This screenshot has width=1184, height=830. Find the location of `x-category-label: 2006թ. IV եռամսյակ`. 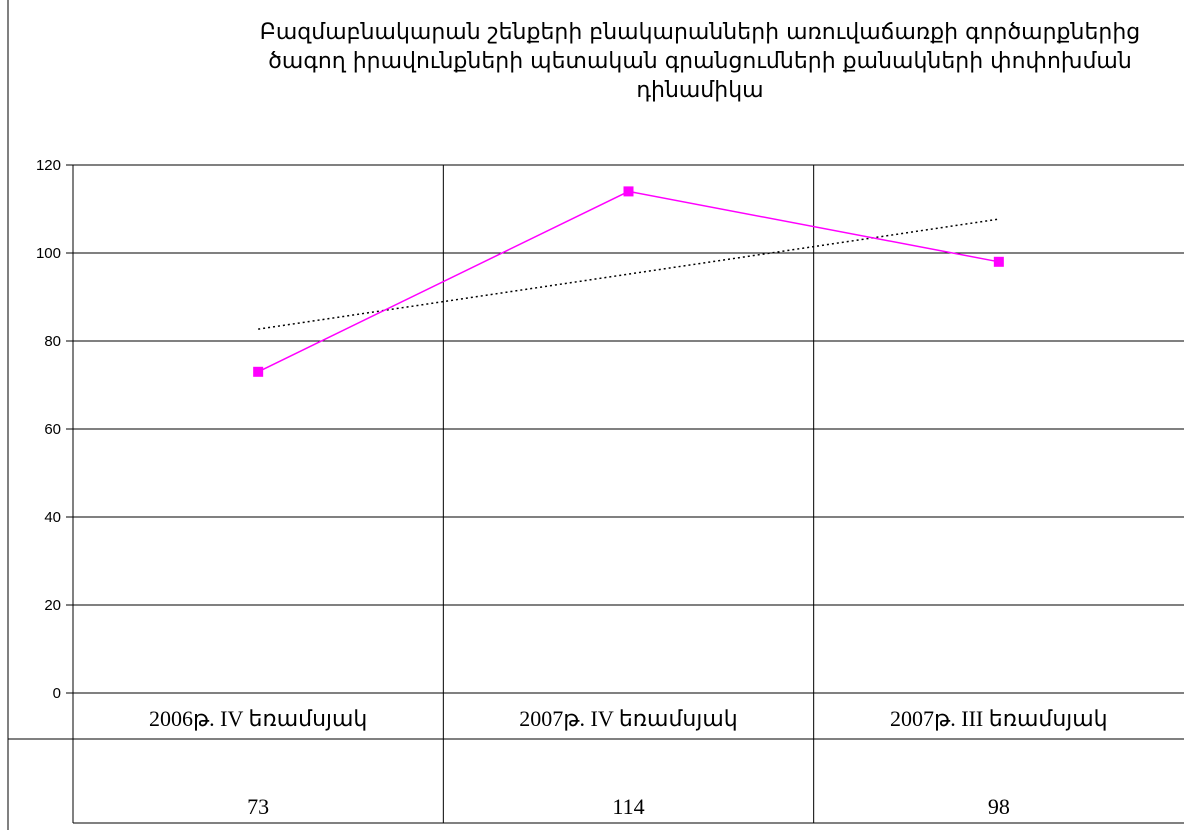

x-category-label: 2006թ. IV եռամսյակ is located at coordinates (258, 718).